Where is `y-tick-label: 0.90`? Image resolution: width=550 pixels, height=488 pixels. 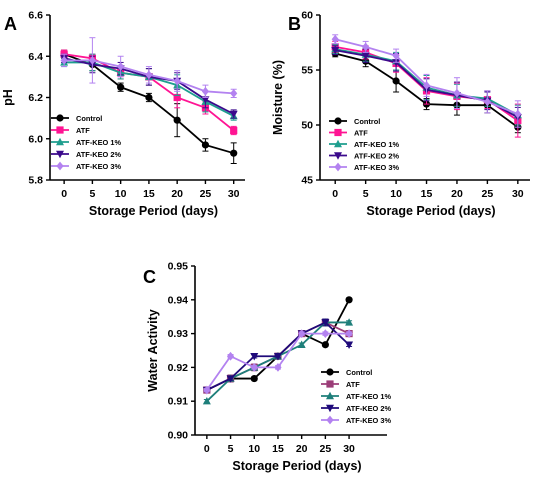 y-tick-label: 0.90 is located at coordinates (178, 436).